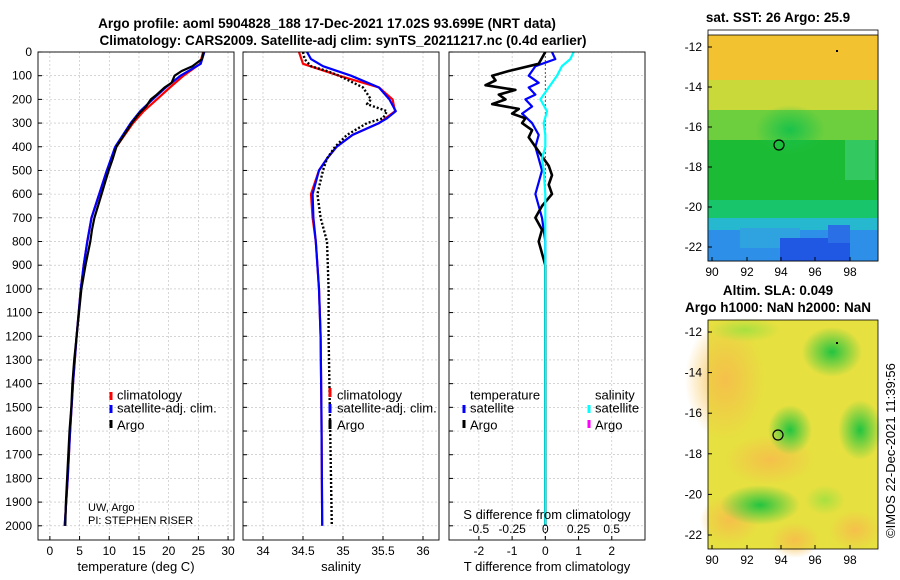 The width and height of the screenshot is (900, 580). What do you see at coordinates (79, 551) in the screenshot?
I see `x-tick-label: 5` at bounding box center [79, 551].